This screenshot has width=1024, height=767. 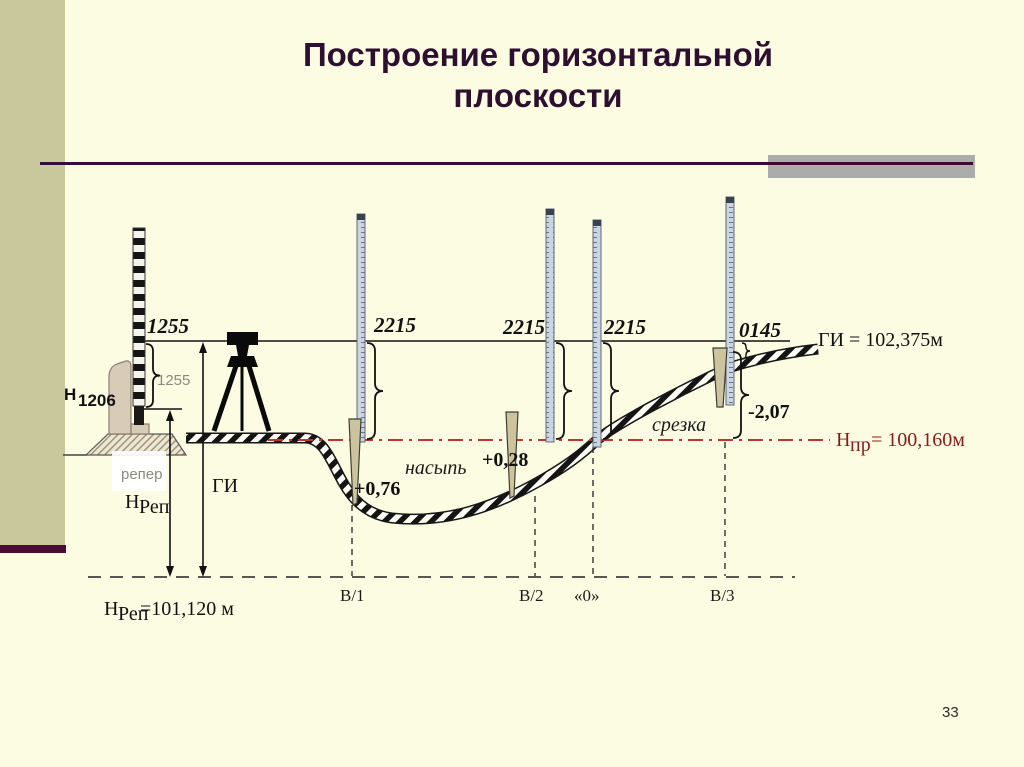 What do you see at coordinates (132, 502) in the screenshot?
I see `h-rep-label: Н` at bounding box center [132, 502].